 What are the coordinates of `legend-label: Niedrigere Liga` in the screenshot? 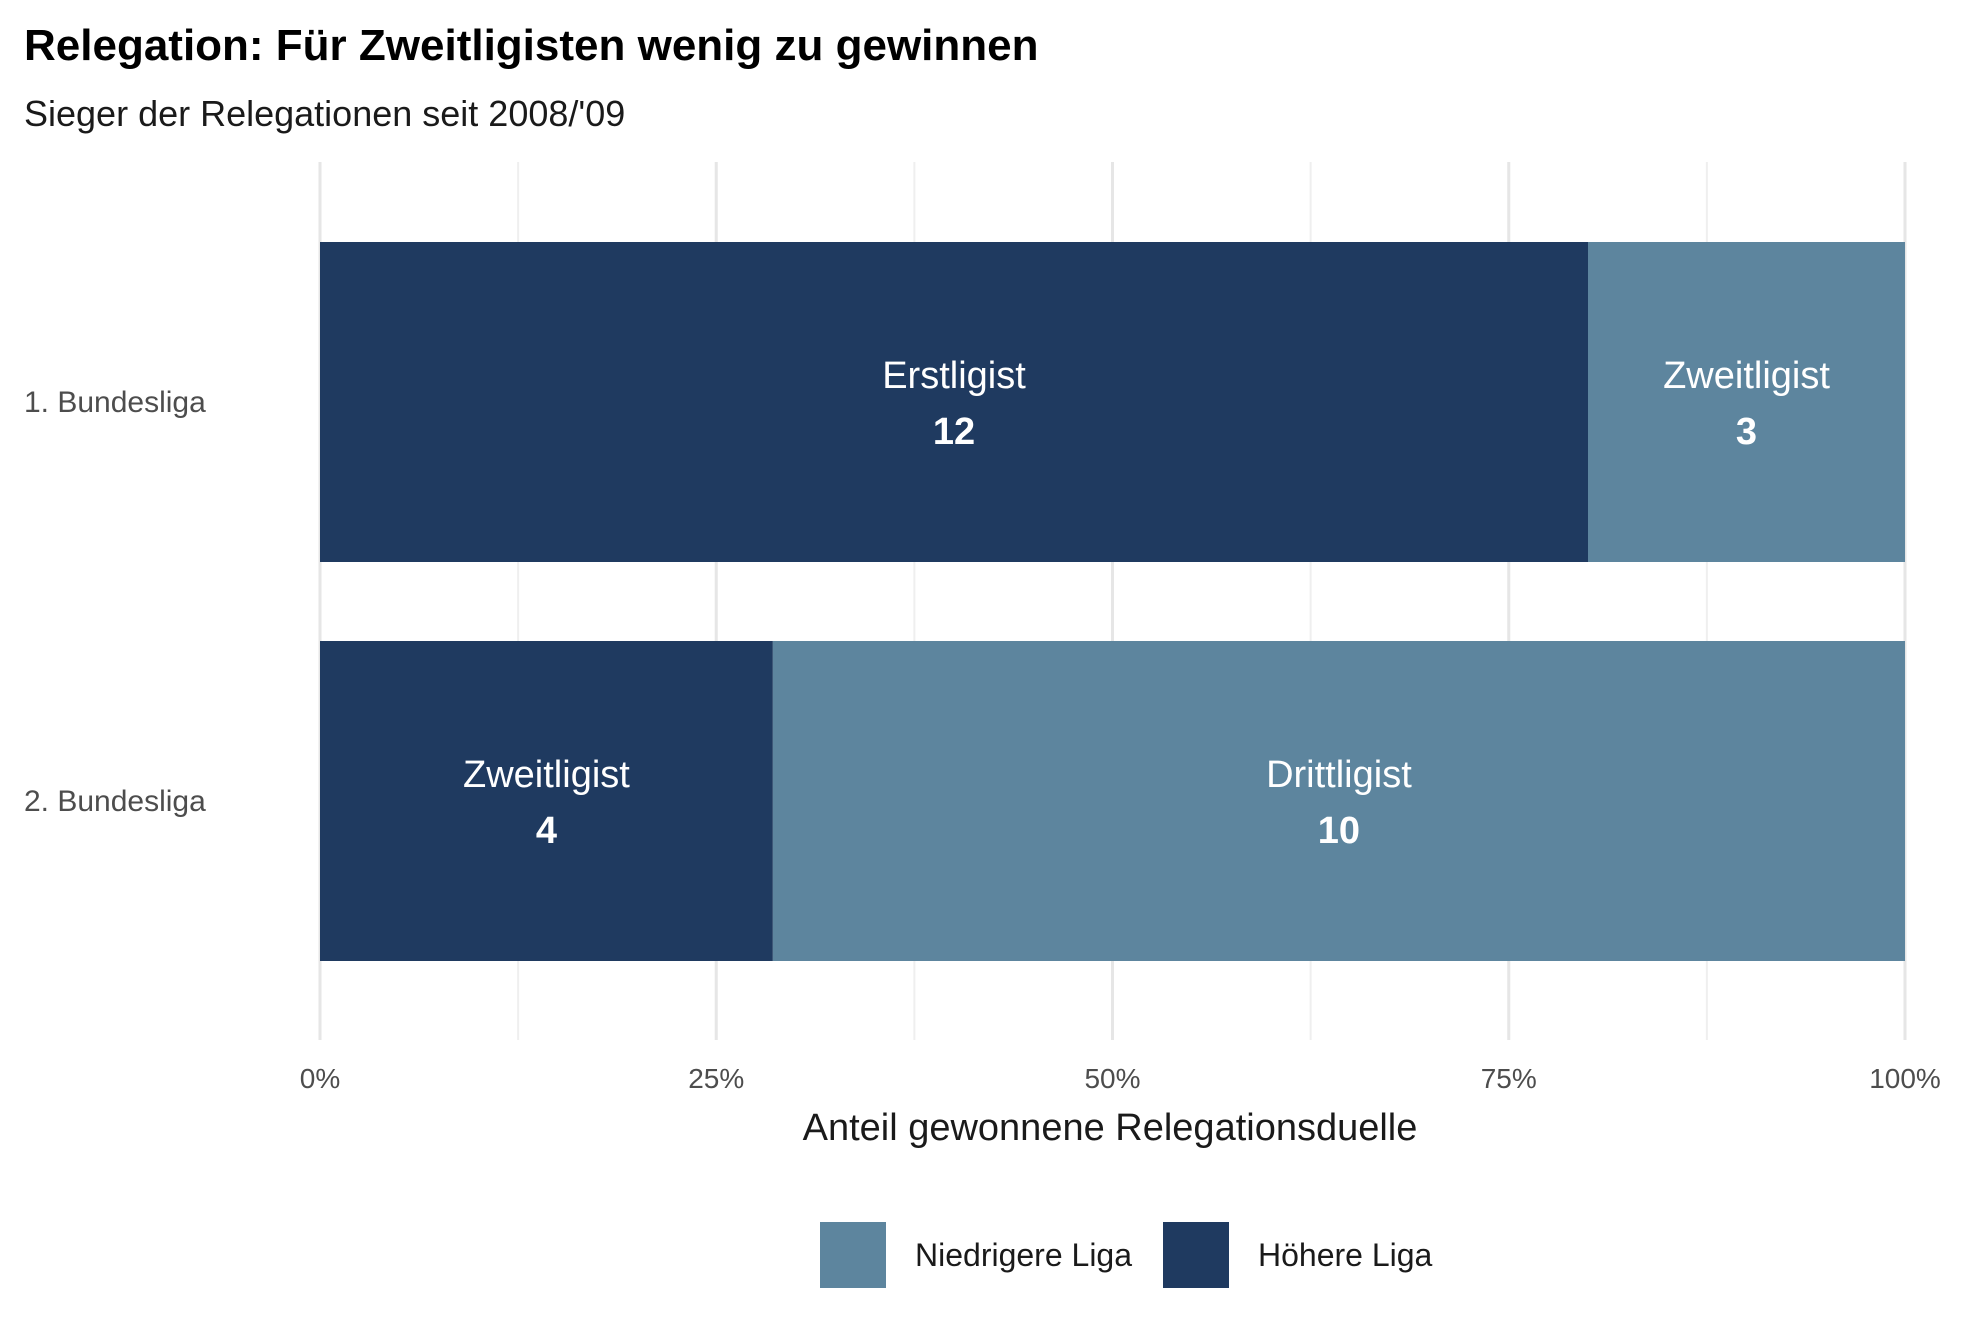 It's located at (1023, 1255).